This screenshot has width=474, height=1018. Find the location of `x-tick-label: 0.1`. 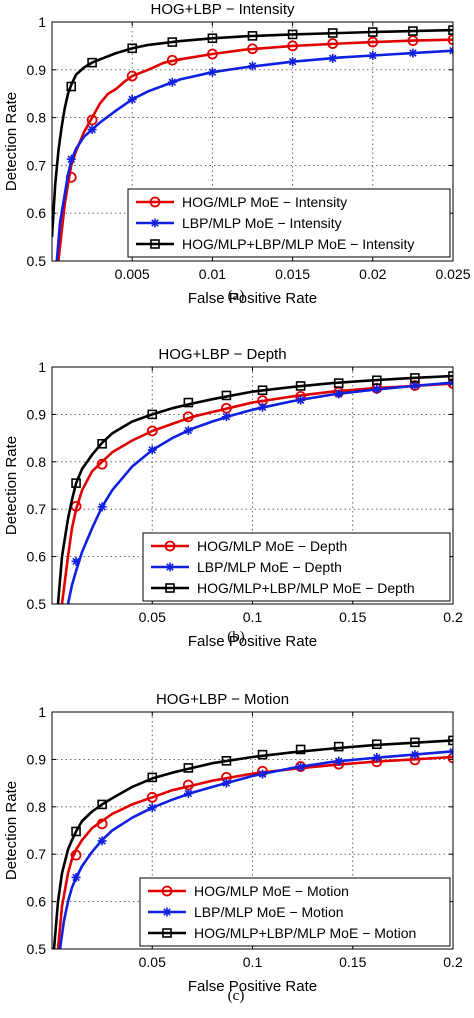

x-tick-label: 0.1 is located at coordinates (253, 962).